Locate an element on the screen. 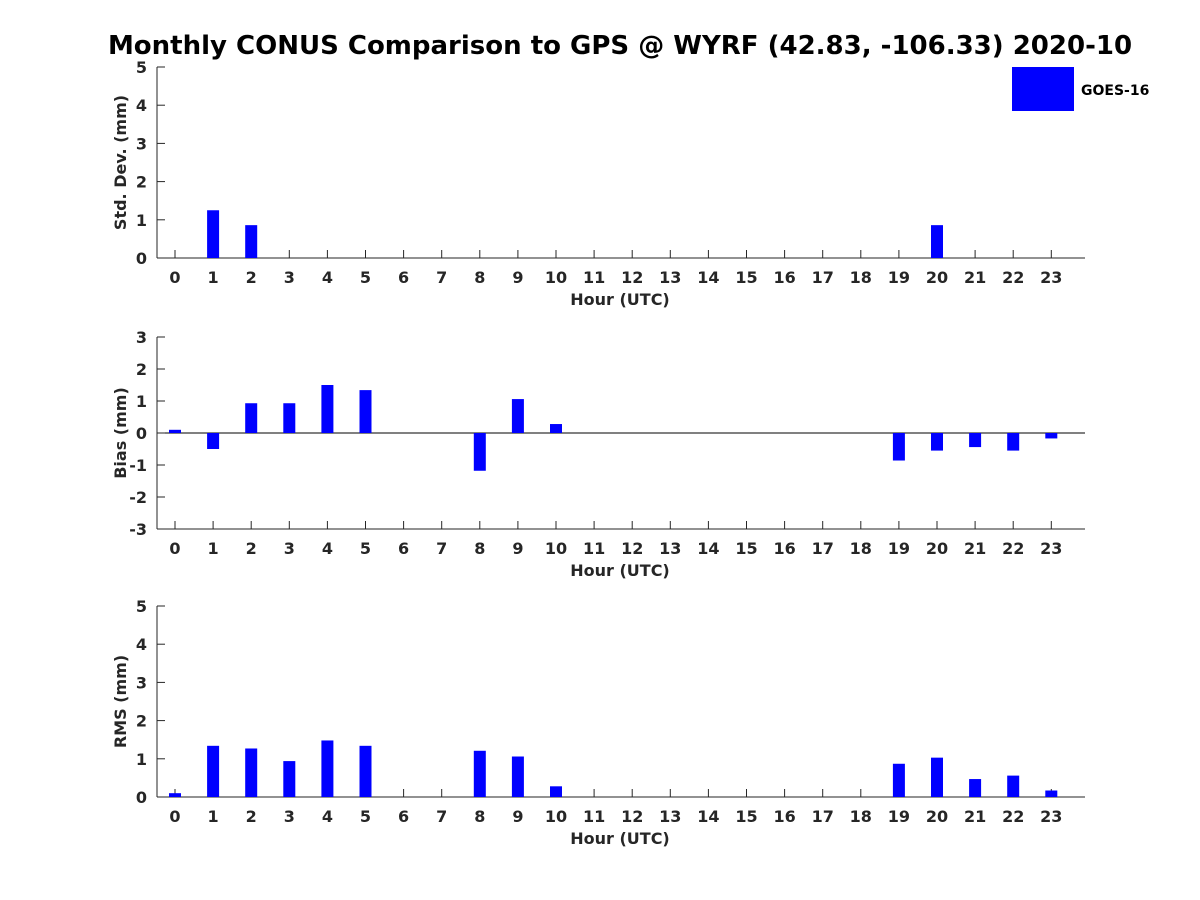 This screenshot has width=1200, height=900. x-tick-label: 10 is located at coordinates (556, 277).